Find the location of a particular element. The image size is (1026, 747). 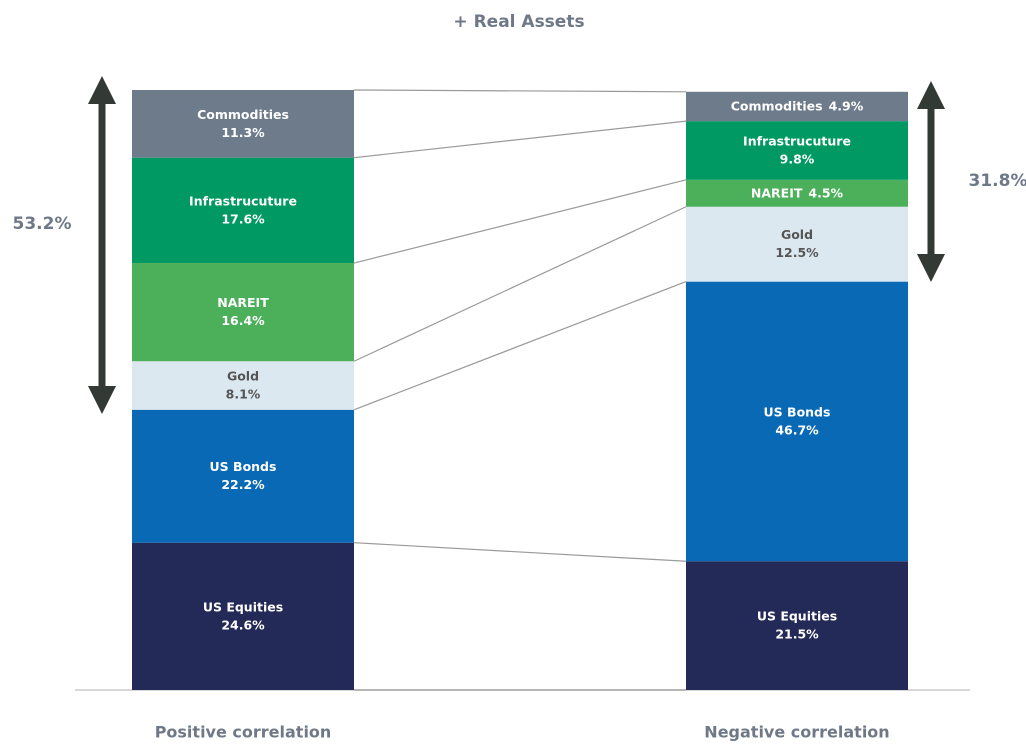

segment-label: NAREIT 4.5% is located at coordinates (797, 192).